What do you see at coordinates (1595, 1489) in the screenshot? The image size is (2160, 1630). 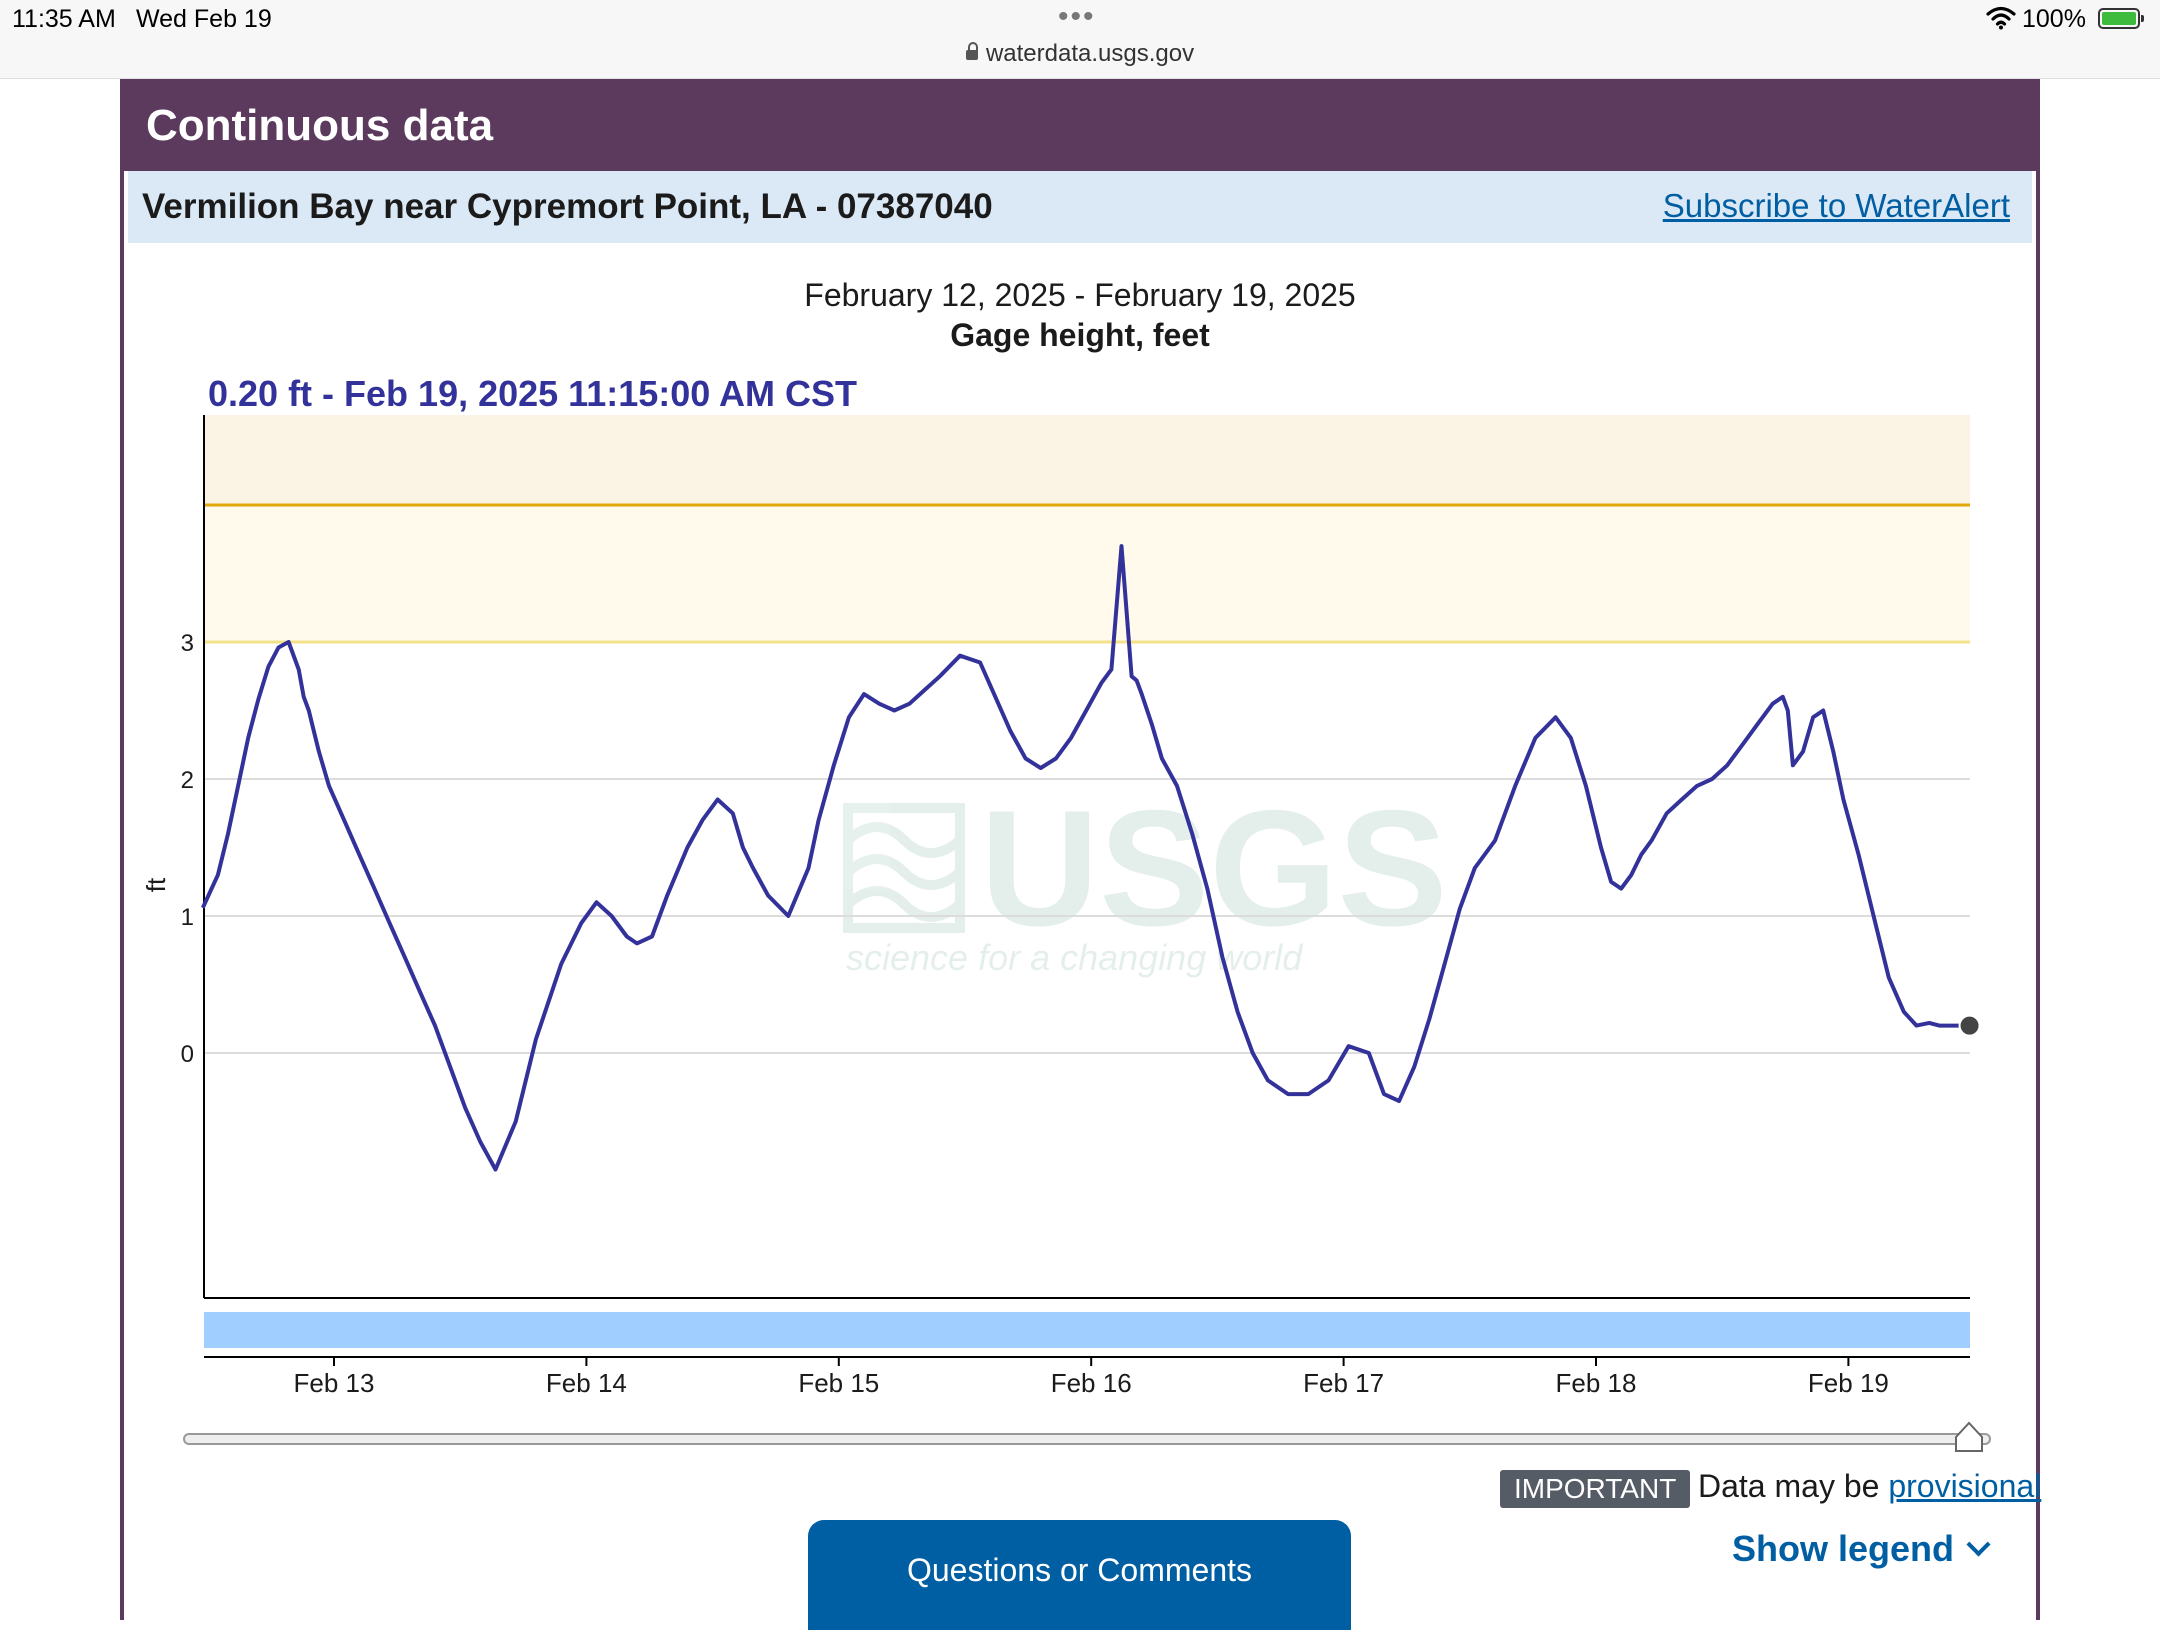 I see `important-badge: IMPORTANT` at bounding box center [1595, 1489].